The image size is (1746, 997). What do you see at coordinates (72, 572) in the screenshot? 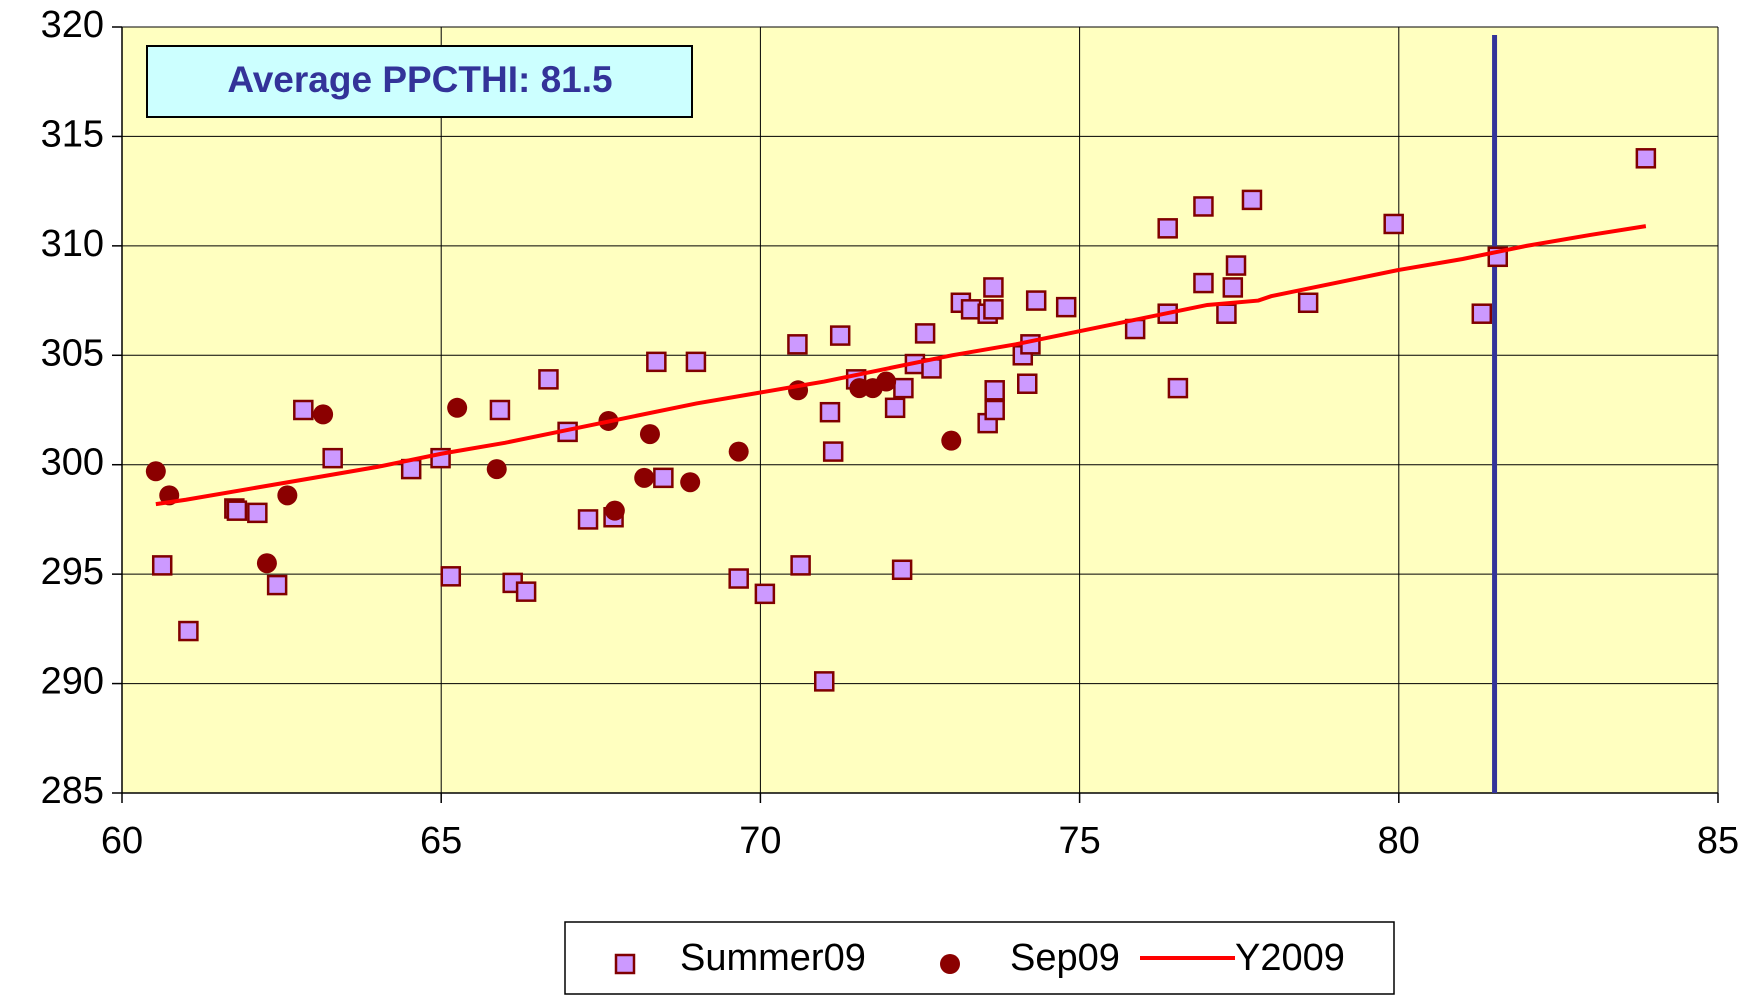
I see `y-tick-label: 295` at bounding box center [72, 572].